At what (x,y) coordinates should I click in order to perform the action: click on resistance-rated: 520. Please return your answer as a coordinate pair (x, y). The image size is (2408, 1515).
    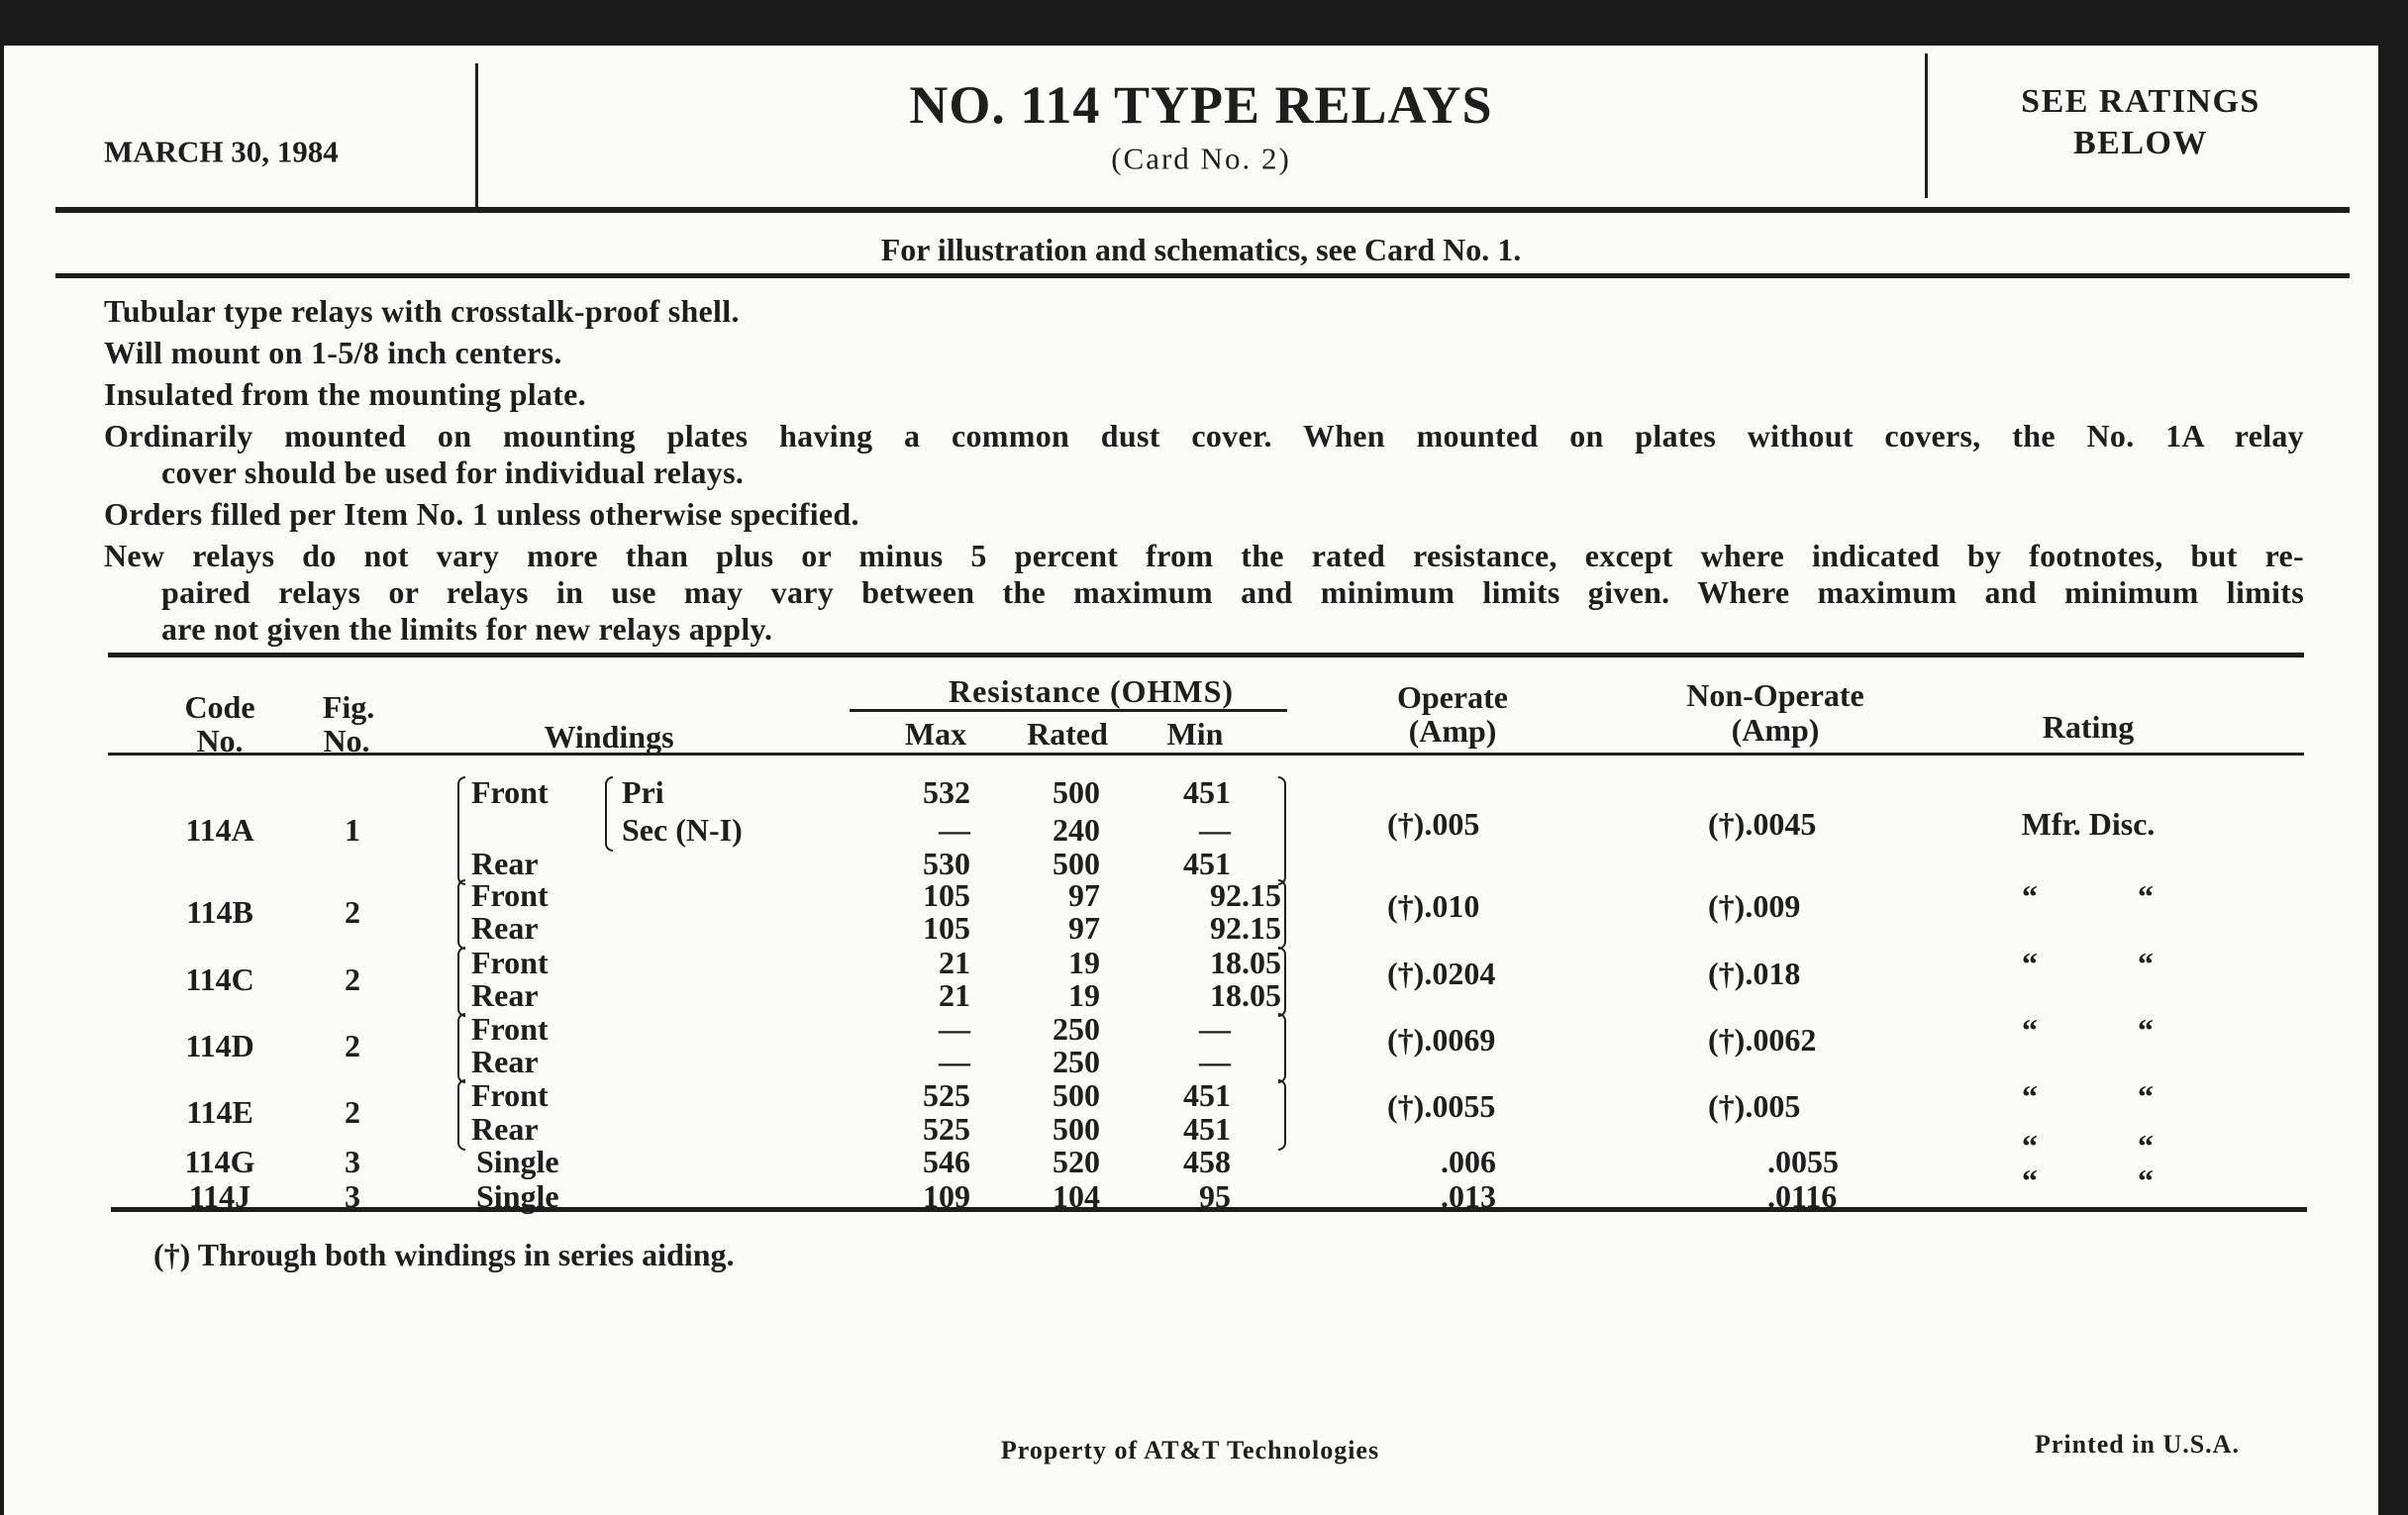
    Looking at the image, I should click on (1076, 1161).